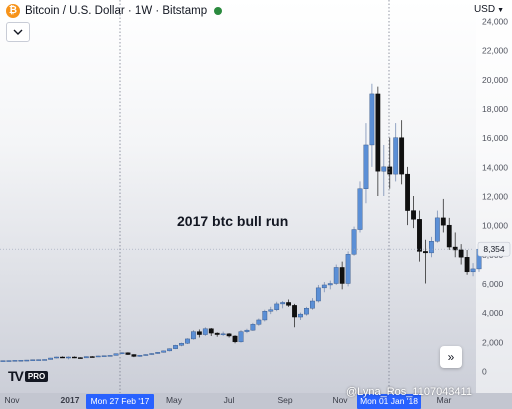  What do you see at coordinates (493, 313) in the screenshot?
I see `y-tick-label: 4,000` at bounding box center [493, 313].